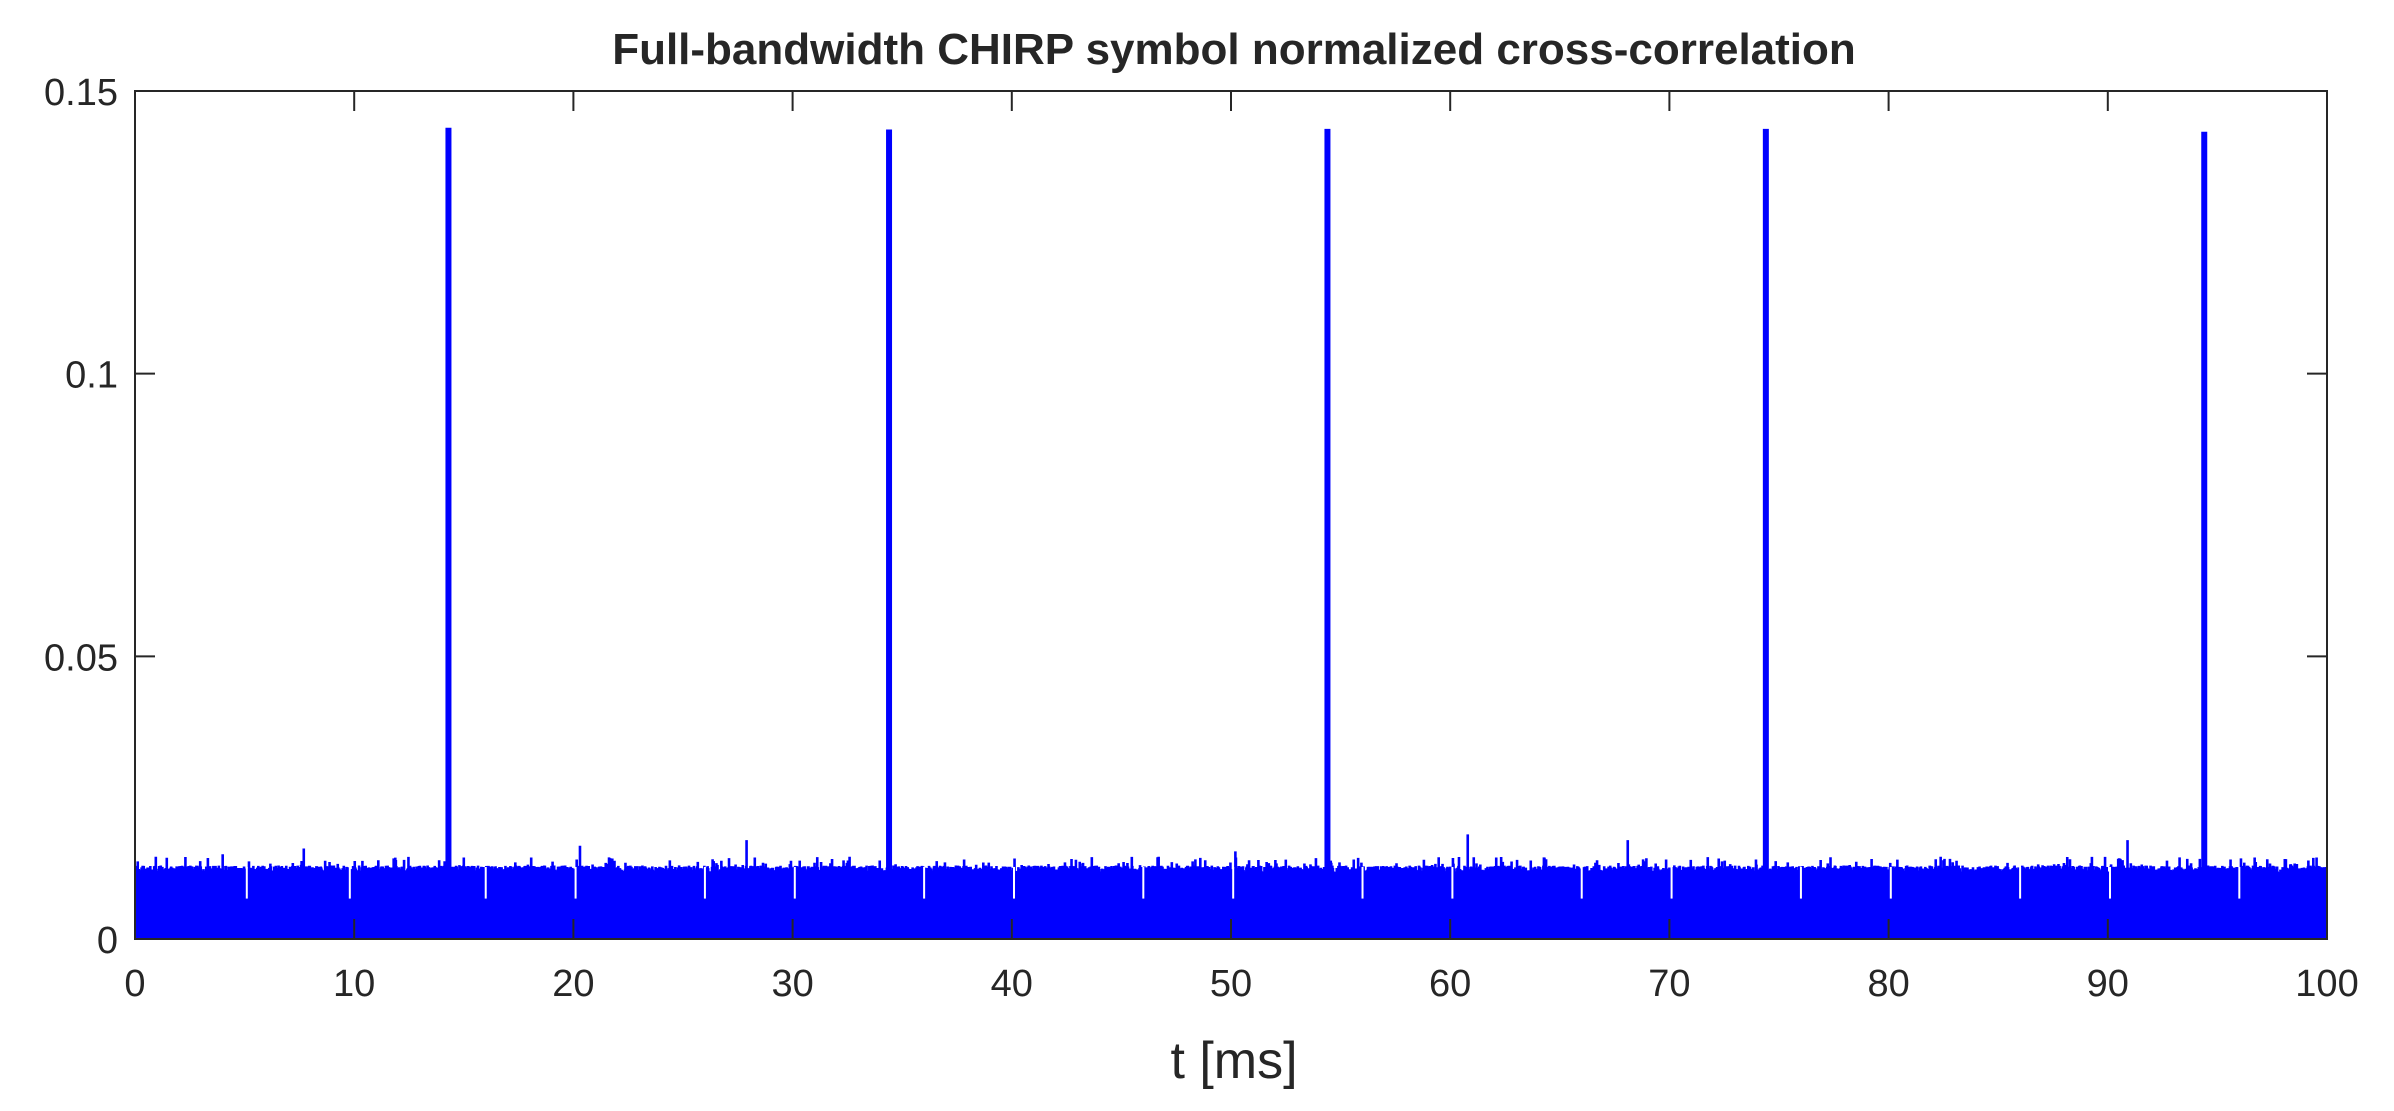  Describe the element at coordinates (1888, 984) in the screenshot. I see `x-tick-label: 80` at that location.